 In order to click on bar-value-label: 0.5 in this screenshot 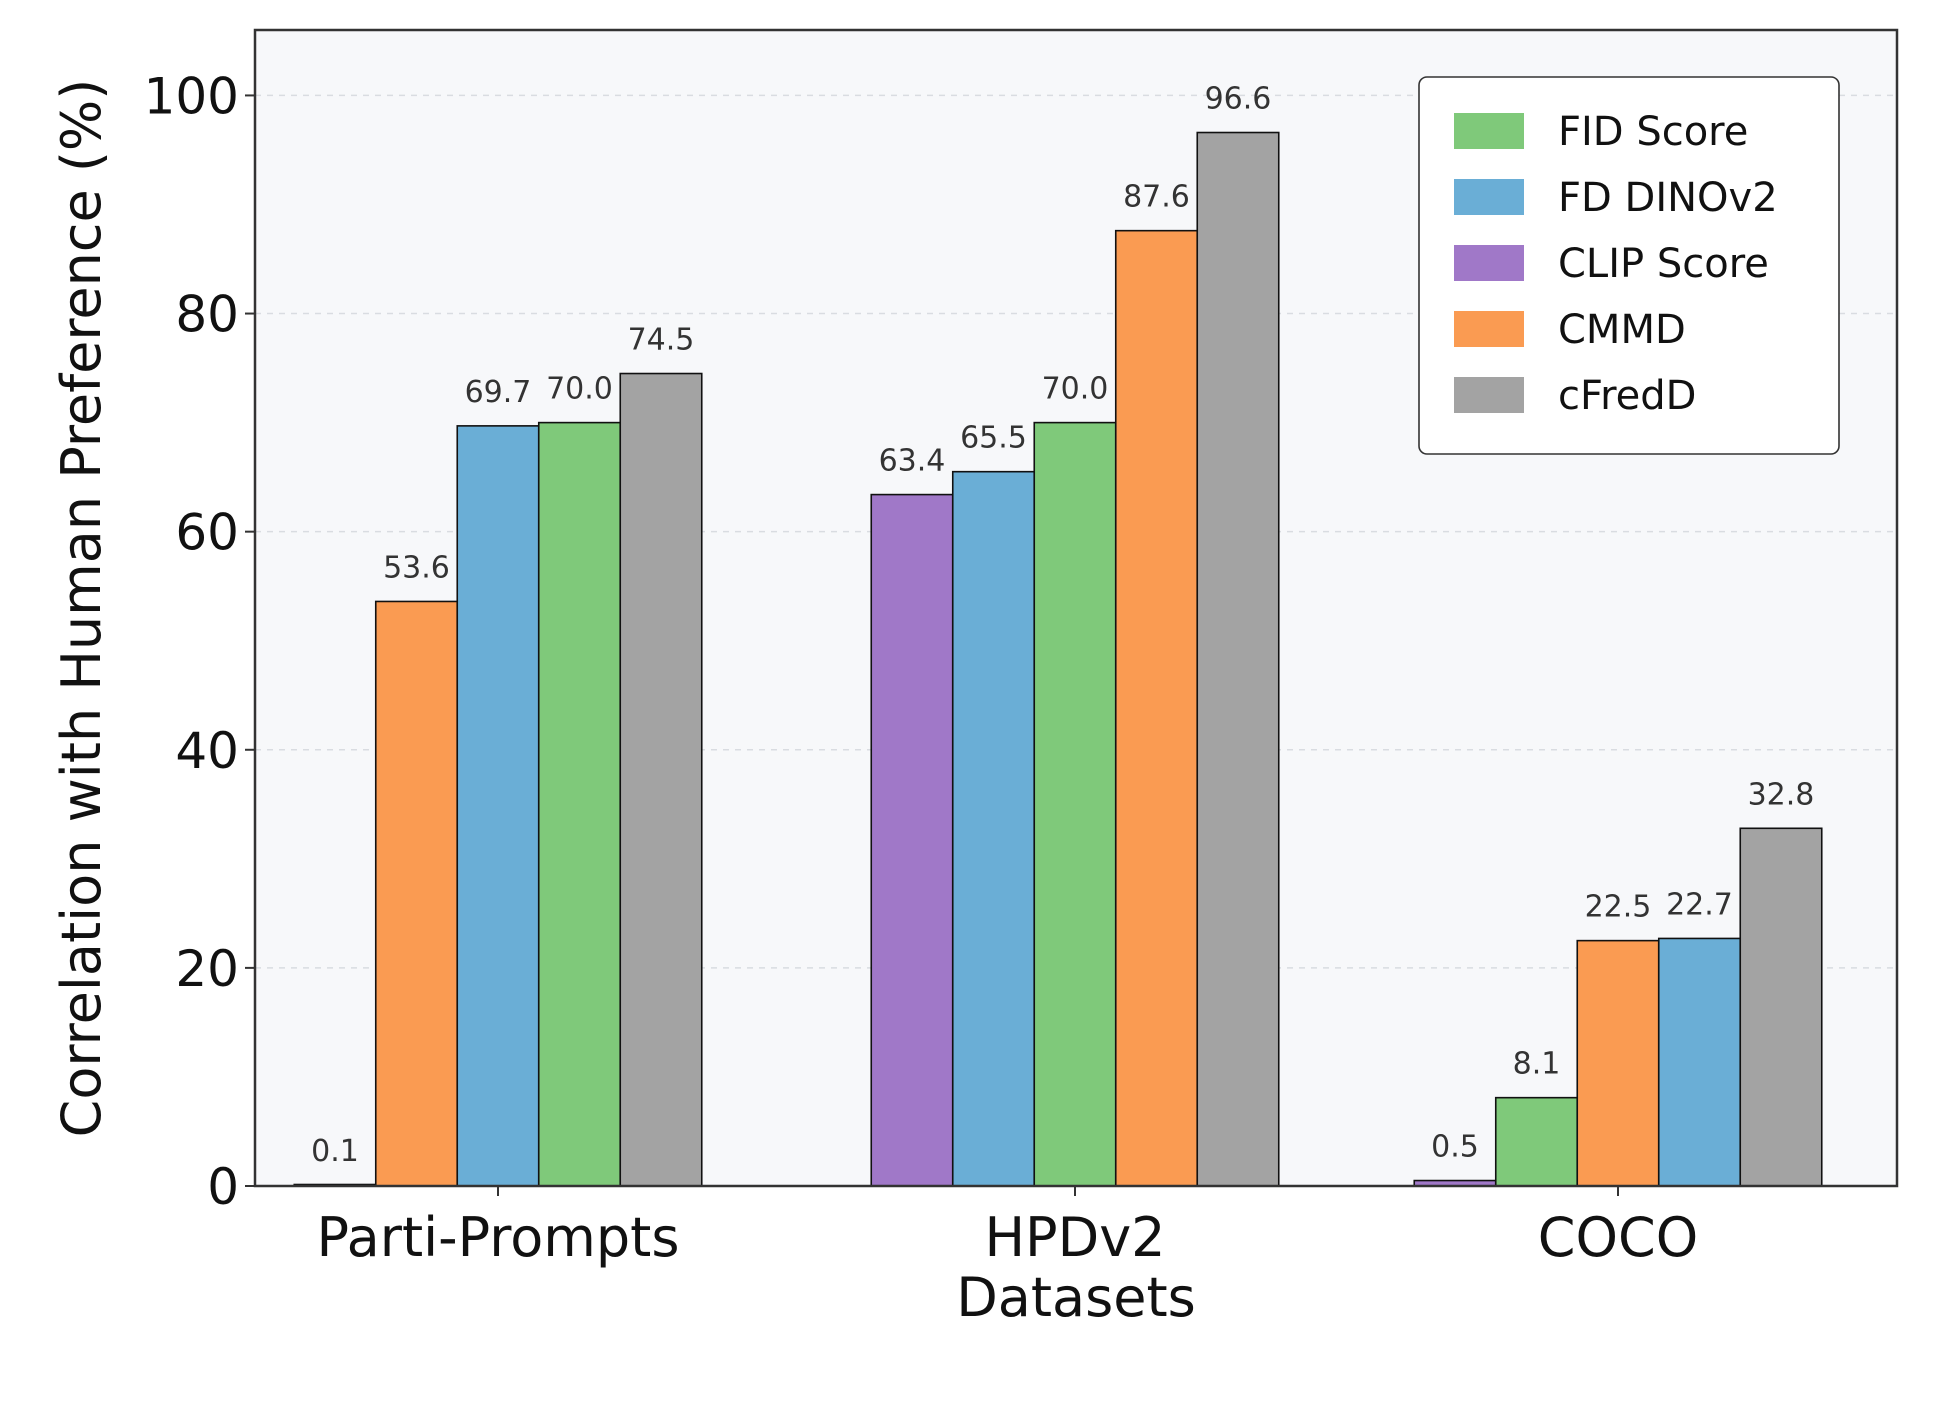, I will do `click(1455, 1147)`.